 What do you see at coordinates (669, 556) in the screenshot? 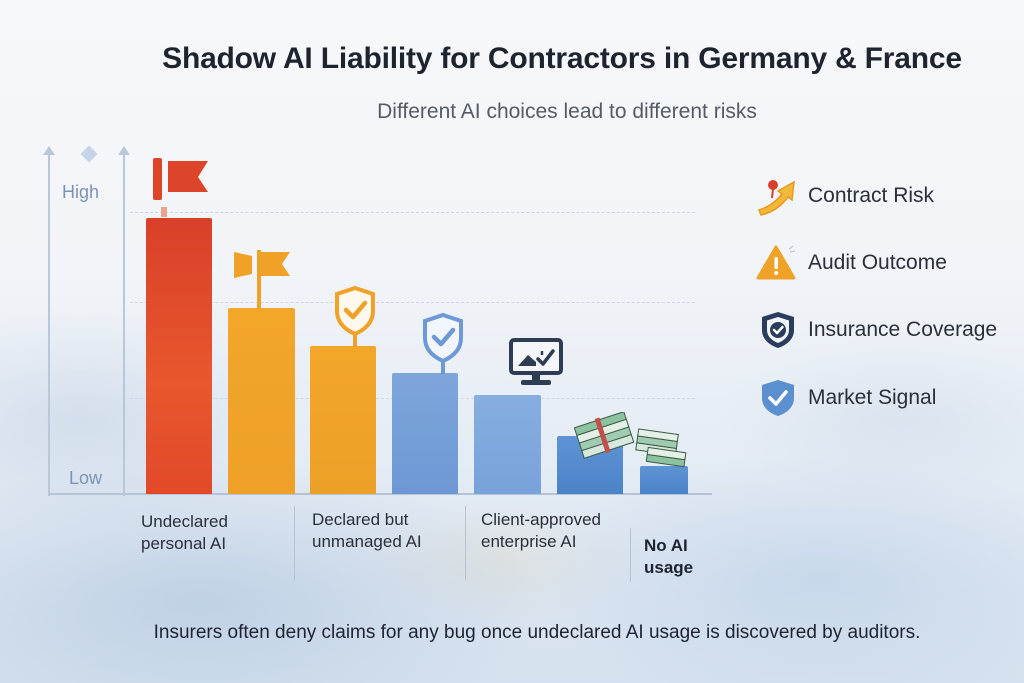
I see `category-label-no-ai: No AI usage` at bounding box center [669, 556].